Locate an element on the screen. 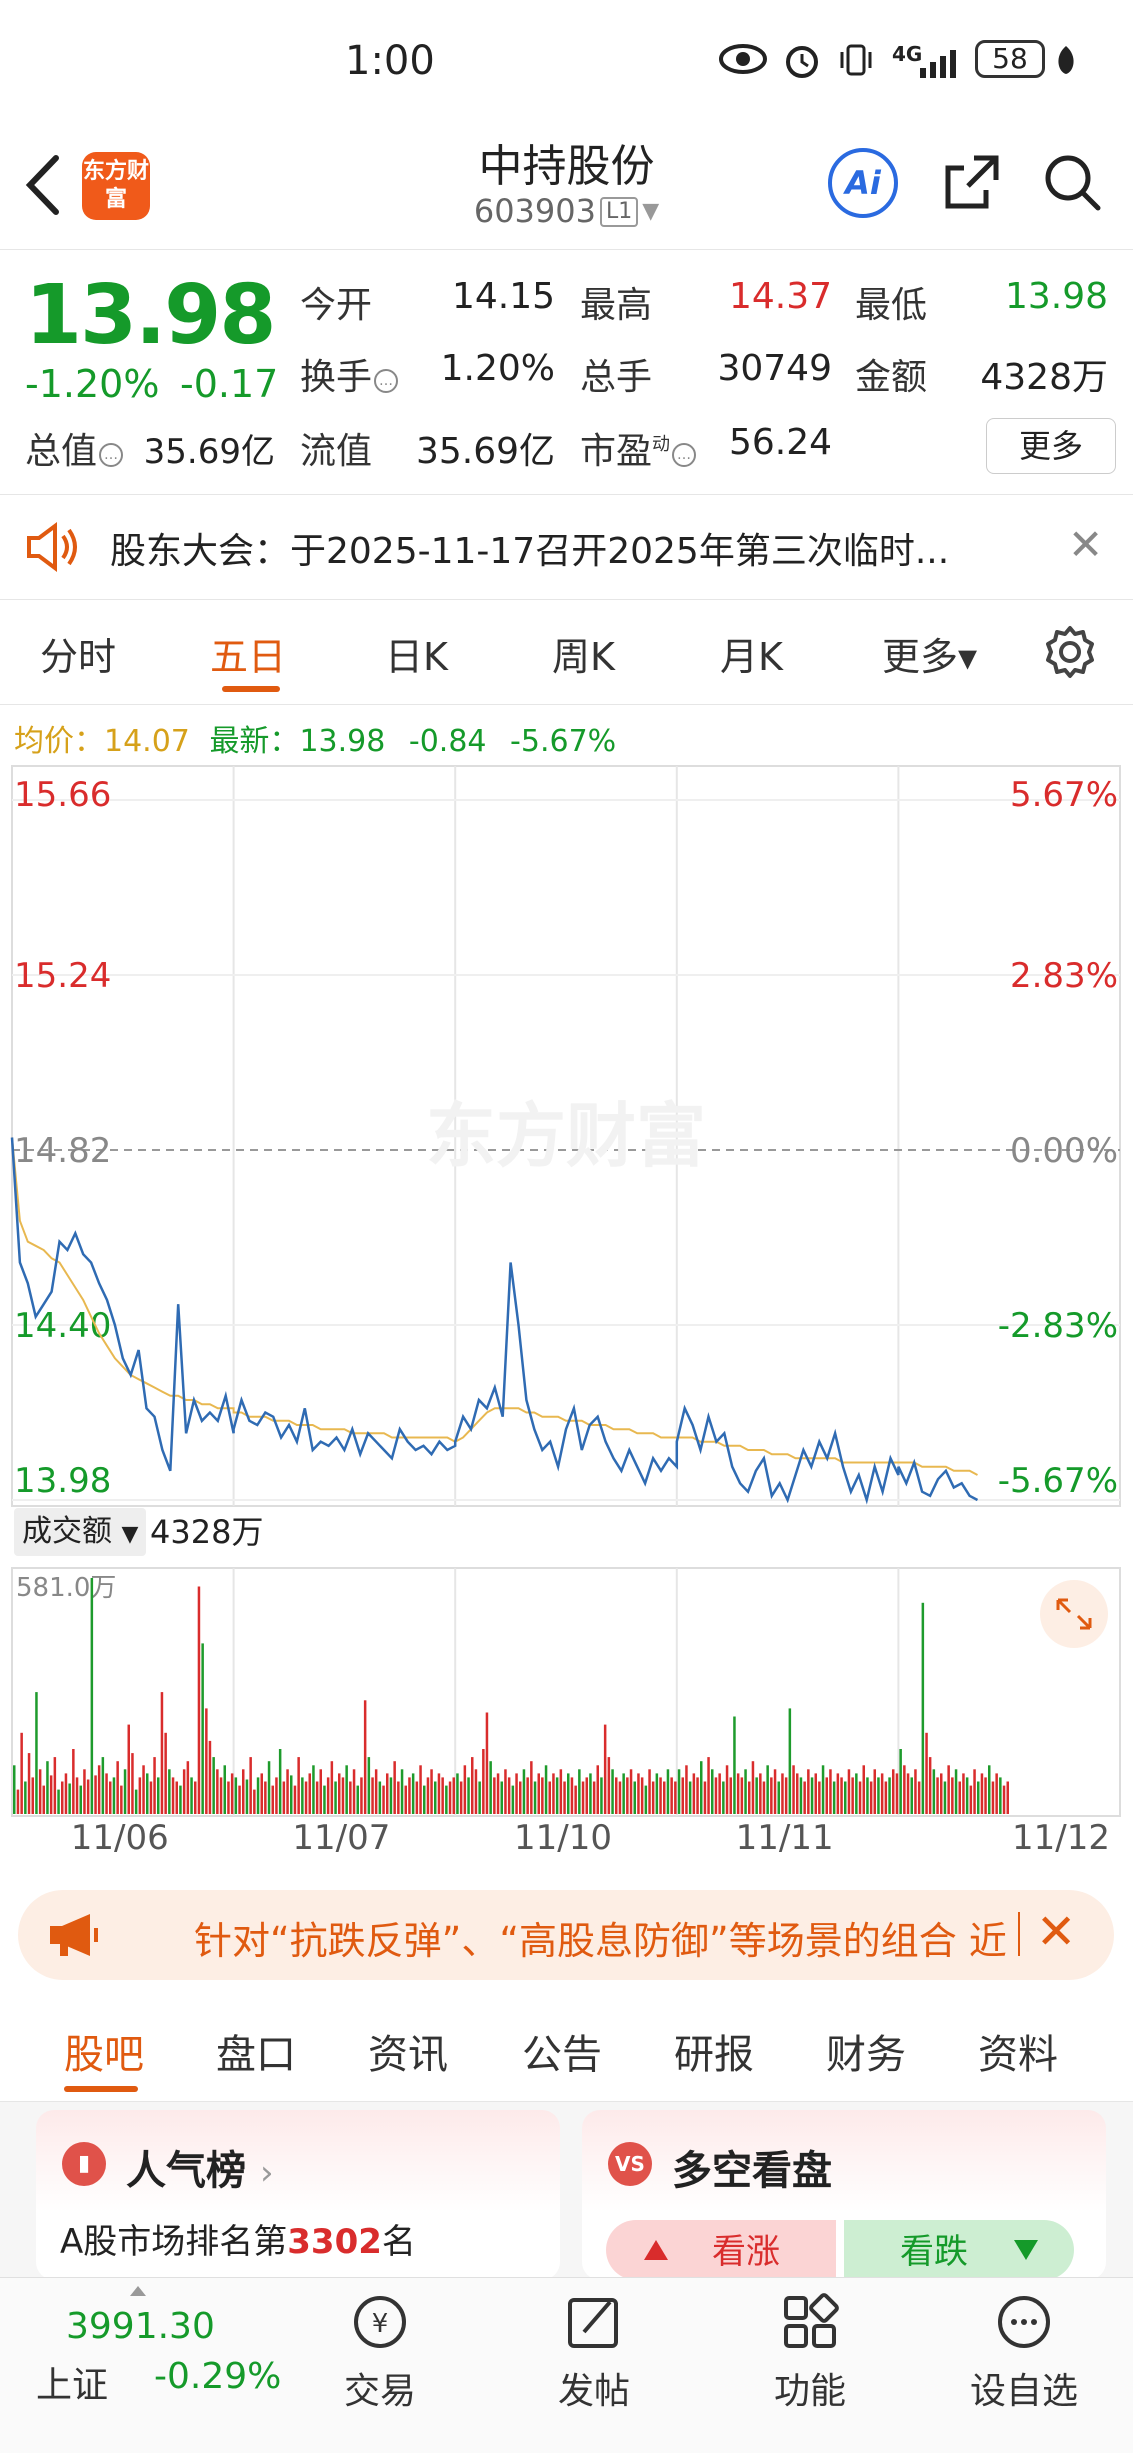 The image size is (1133, 2453). tab-intraday: 分时 is located at coordinates (78, 657).